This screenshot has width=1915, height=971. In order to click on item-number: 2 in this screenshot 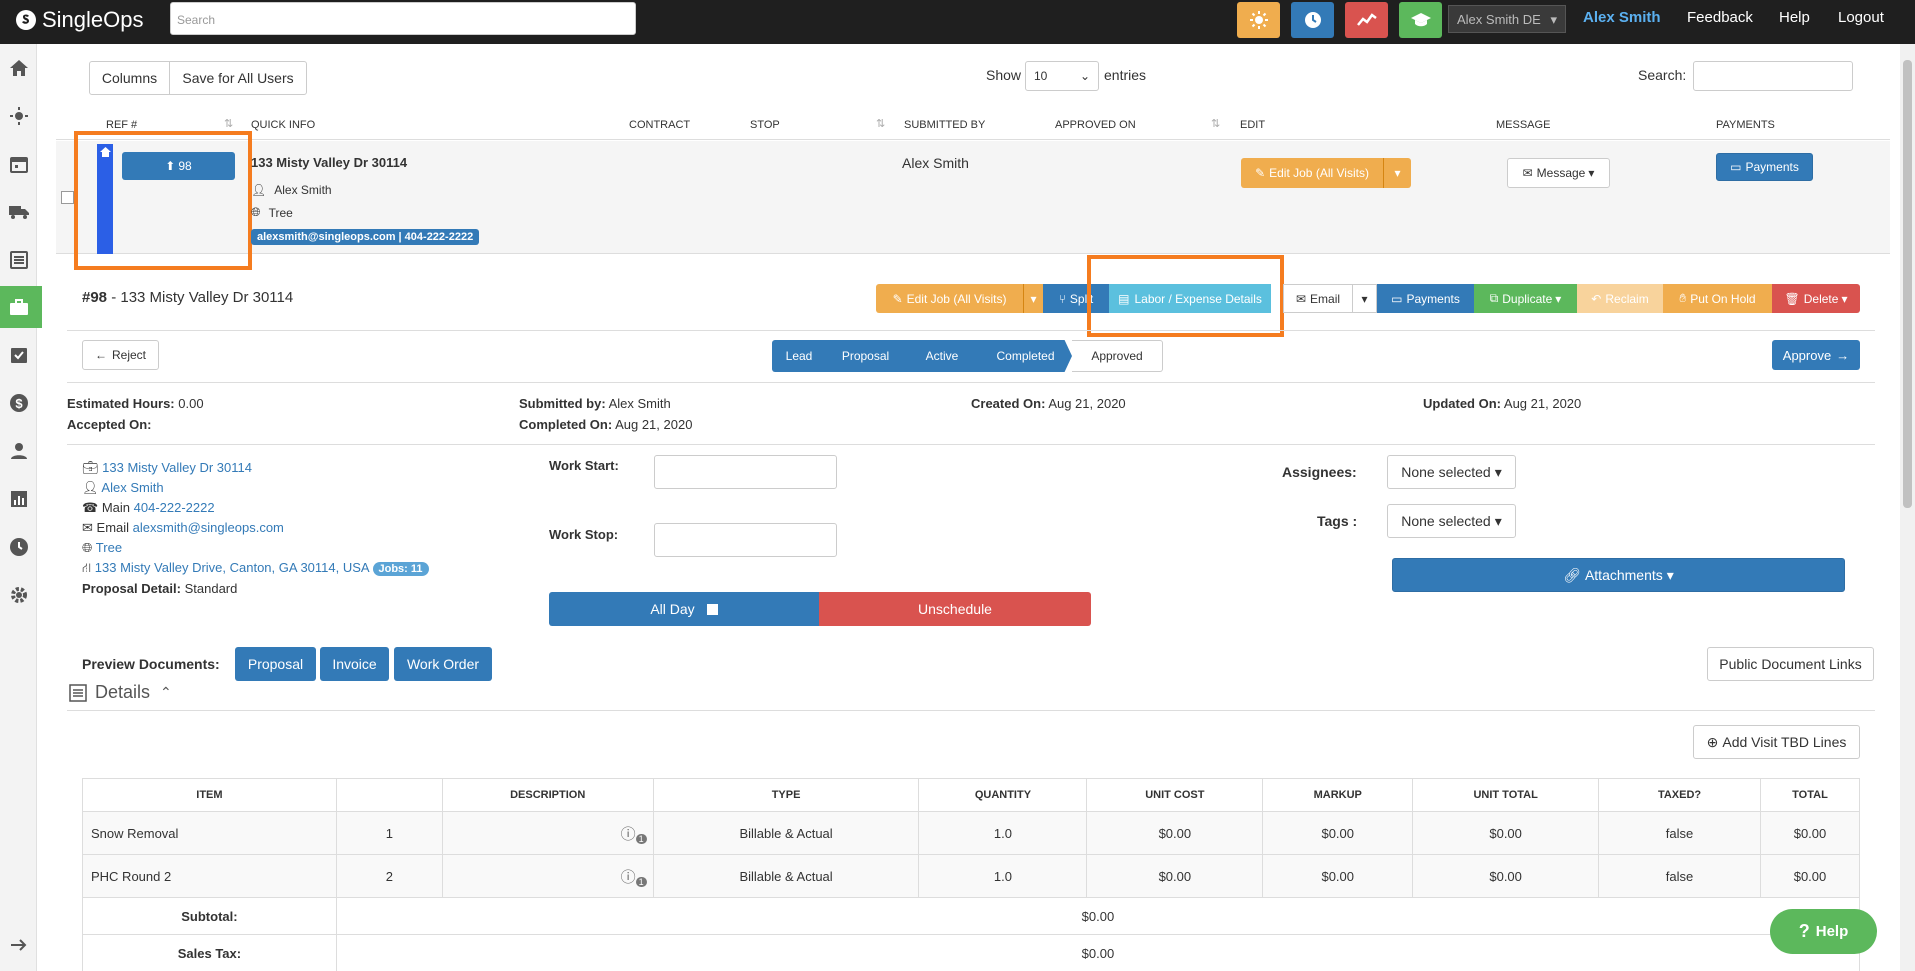, I will do `click(389, 876)`.